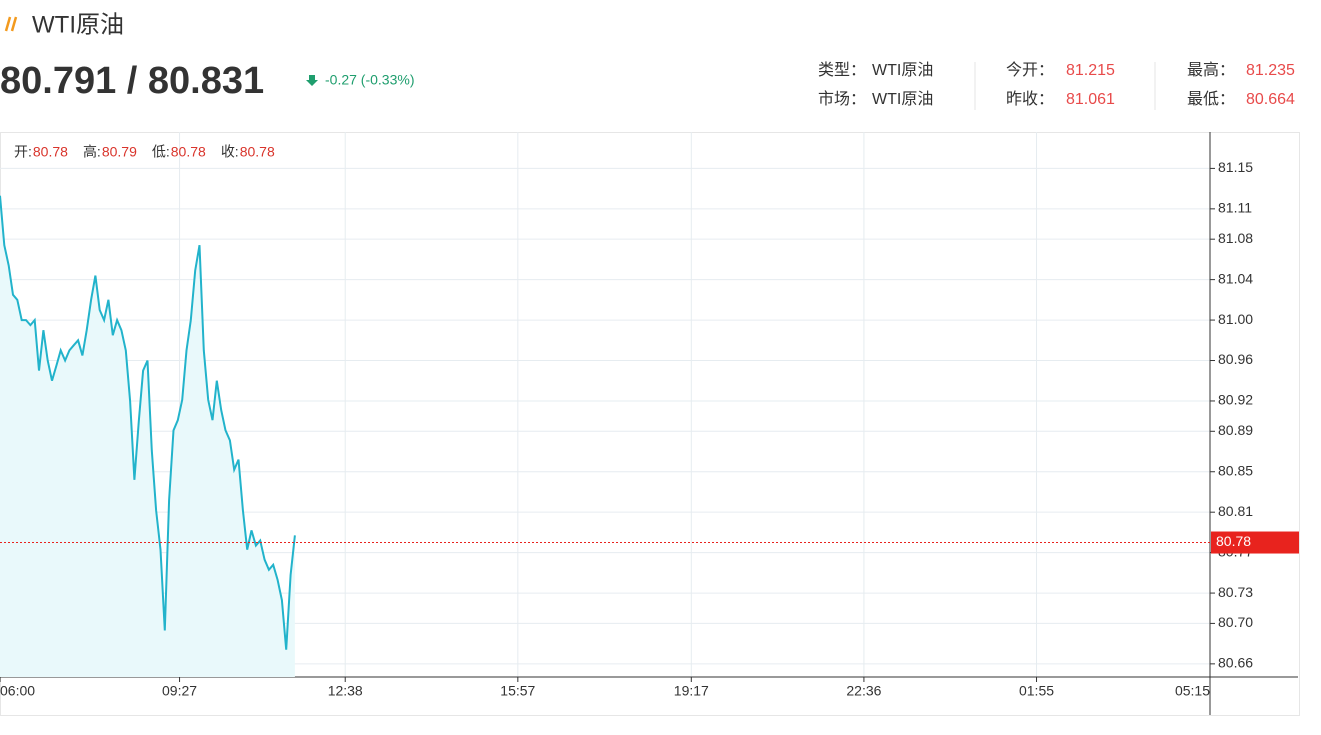 The width and height of the screenshot is (1321, 735). Describe the element at coordinates (1235, 622) in the screenshot. I see `y-tick-label: 80.70` at that location.